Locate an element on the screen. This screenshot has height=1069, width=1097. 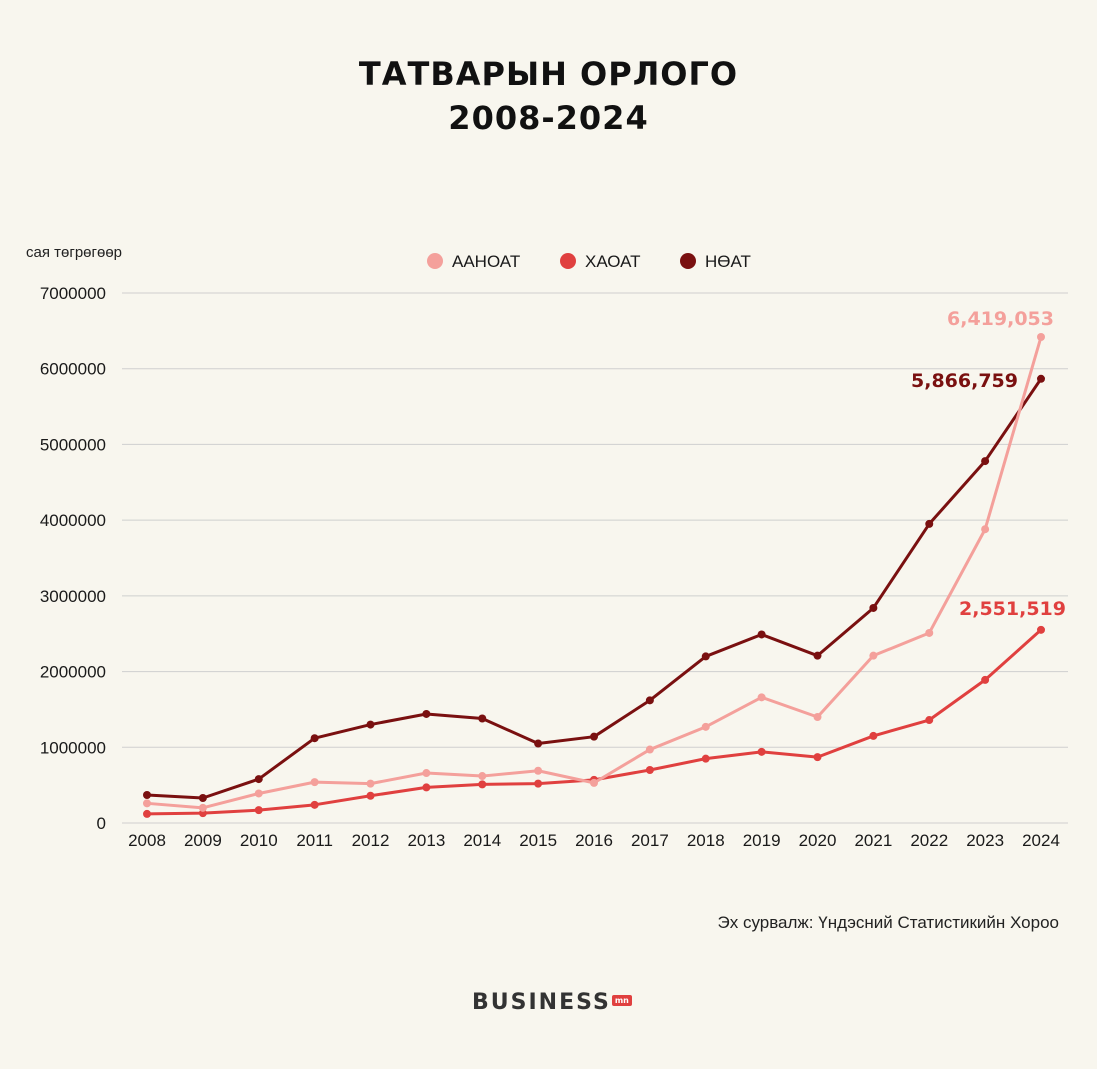
chart-title-line-1: ТАТВАРЫН ОРЛОГО is located at coordinates (548, 74).